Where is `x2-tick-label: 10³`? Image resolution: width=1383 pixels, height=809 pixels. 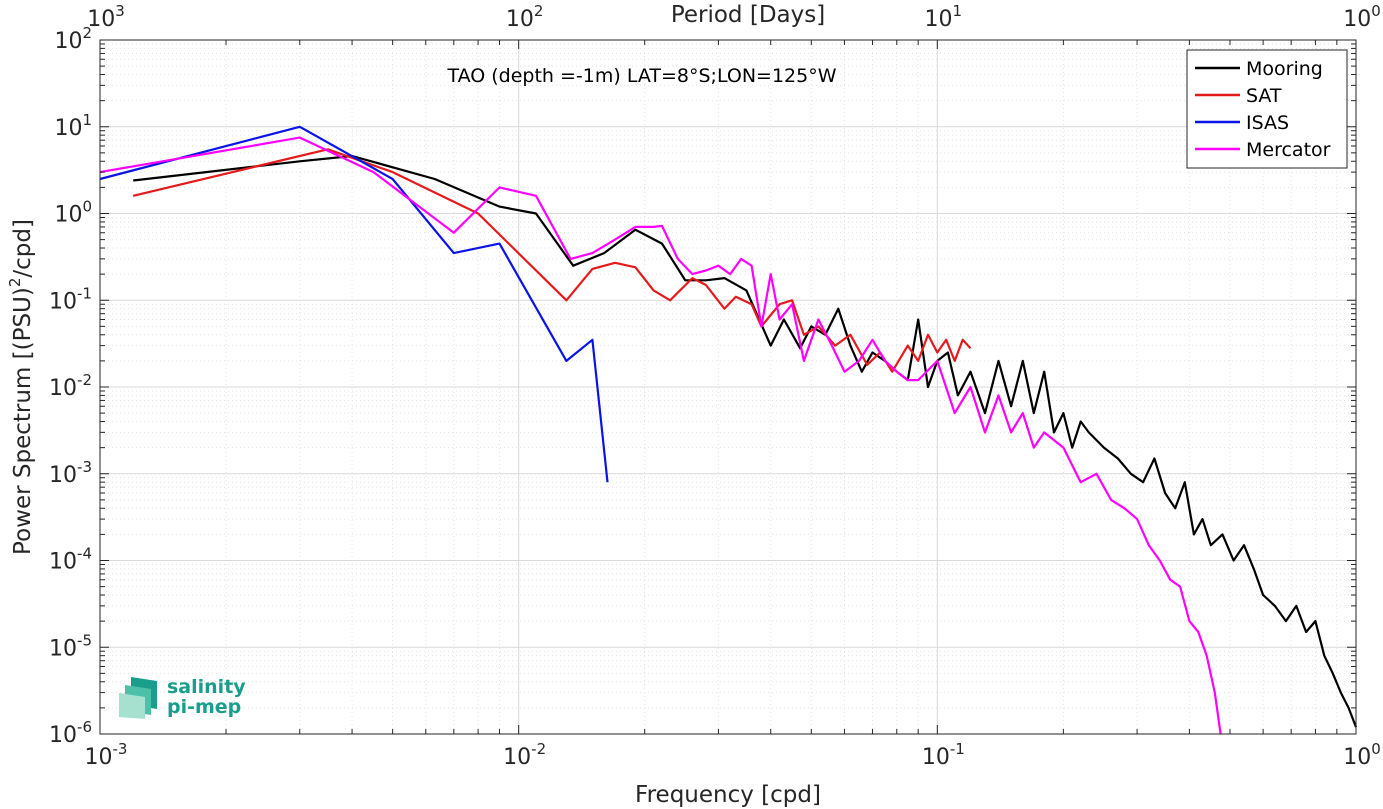 x2-tick-label: 10³ is located at coordinates (106, 17).